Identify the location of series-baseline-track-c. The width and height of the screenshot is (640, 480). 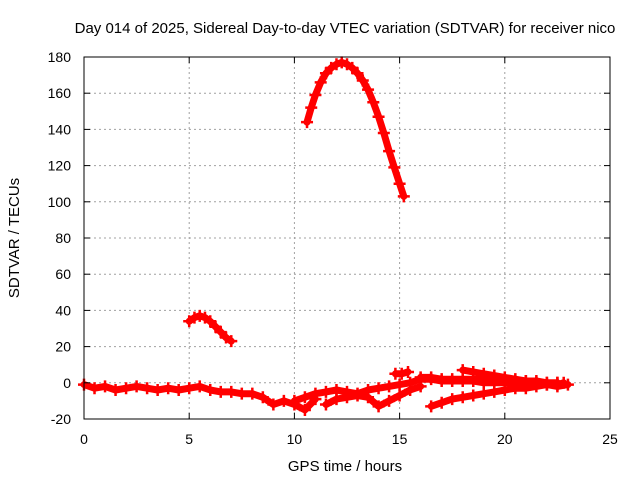
(373, 396).